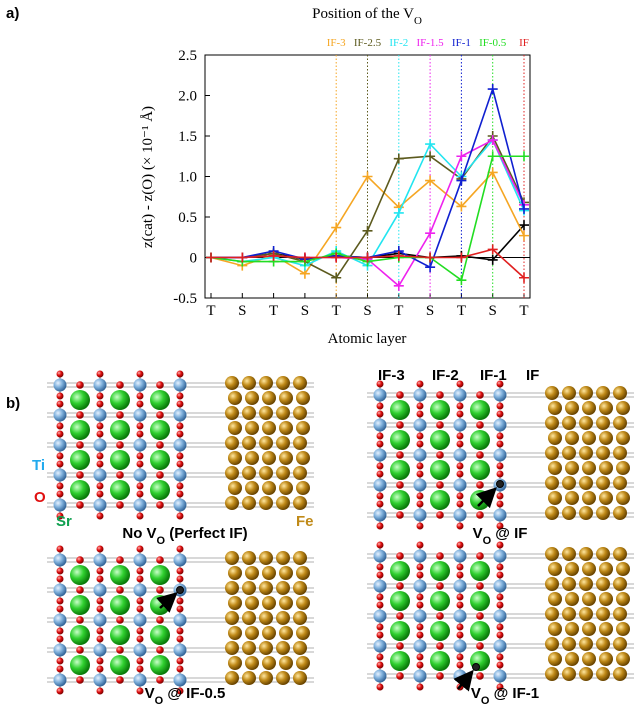  Describe the element at coordinates (194, 693) in the screenshot. I see `caption-text: @ IF-0.5` at that location.